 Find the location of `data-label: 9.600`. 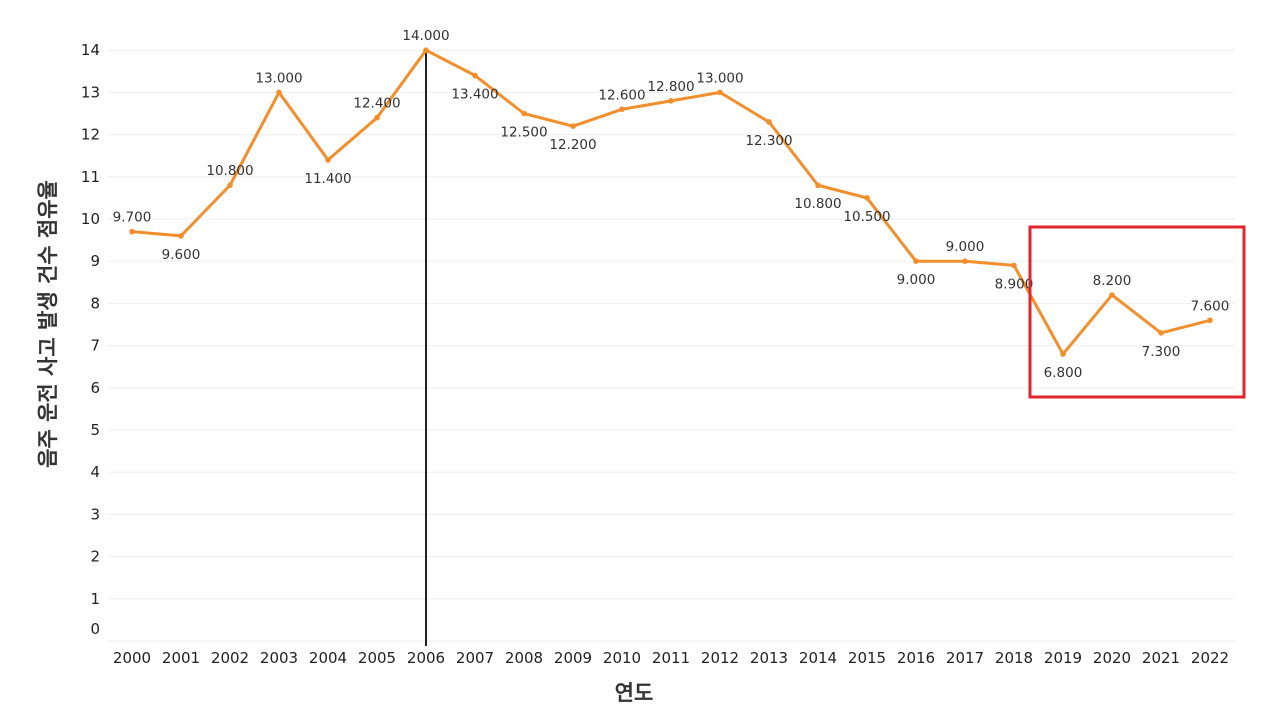

data-label: 9.600 is located at coordinates (181, 255).